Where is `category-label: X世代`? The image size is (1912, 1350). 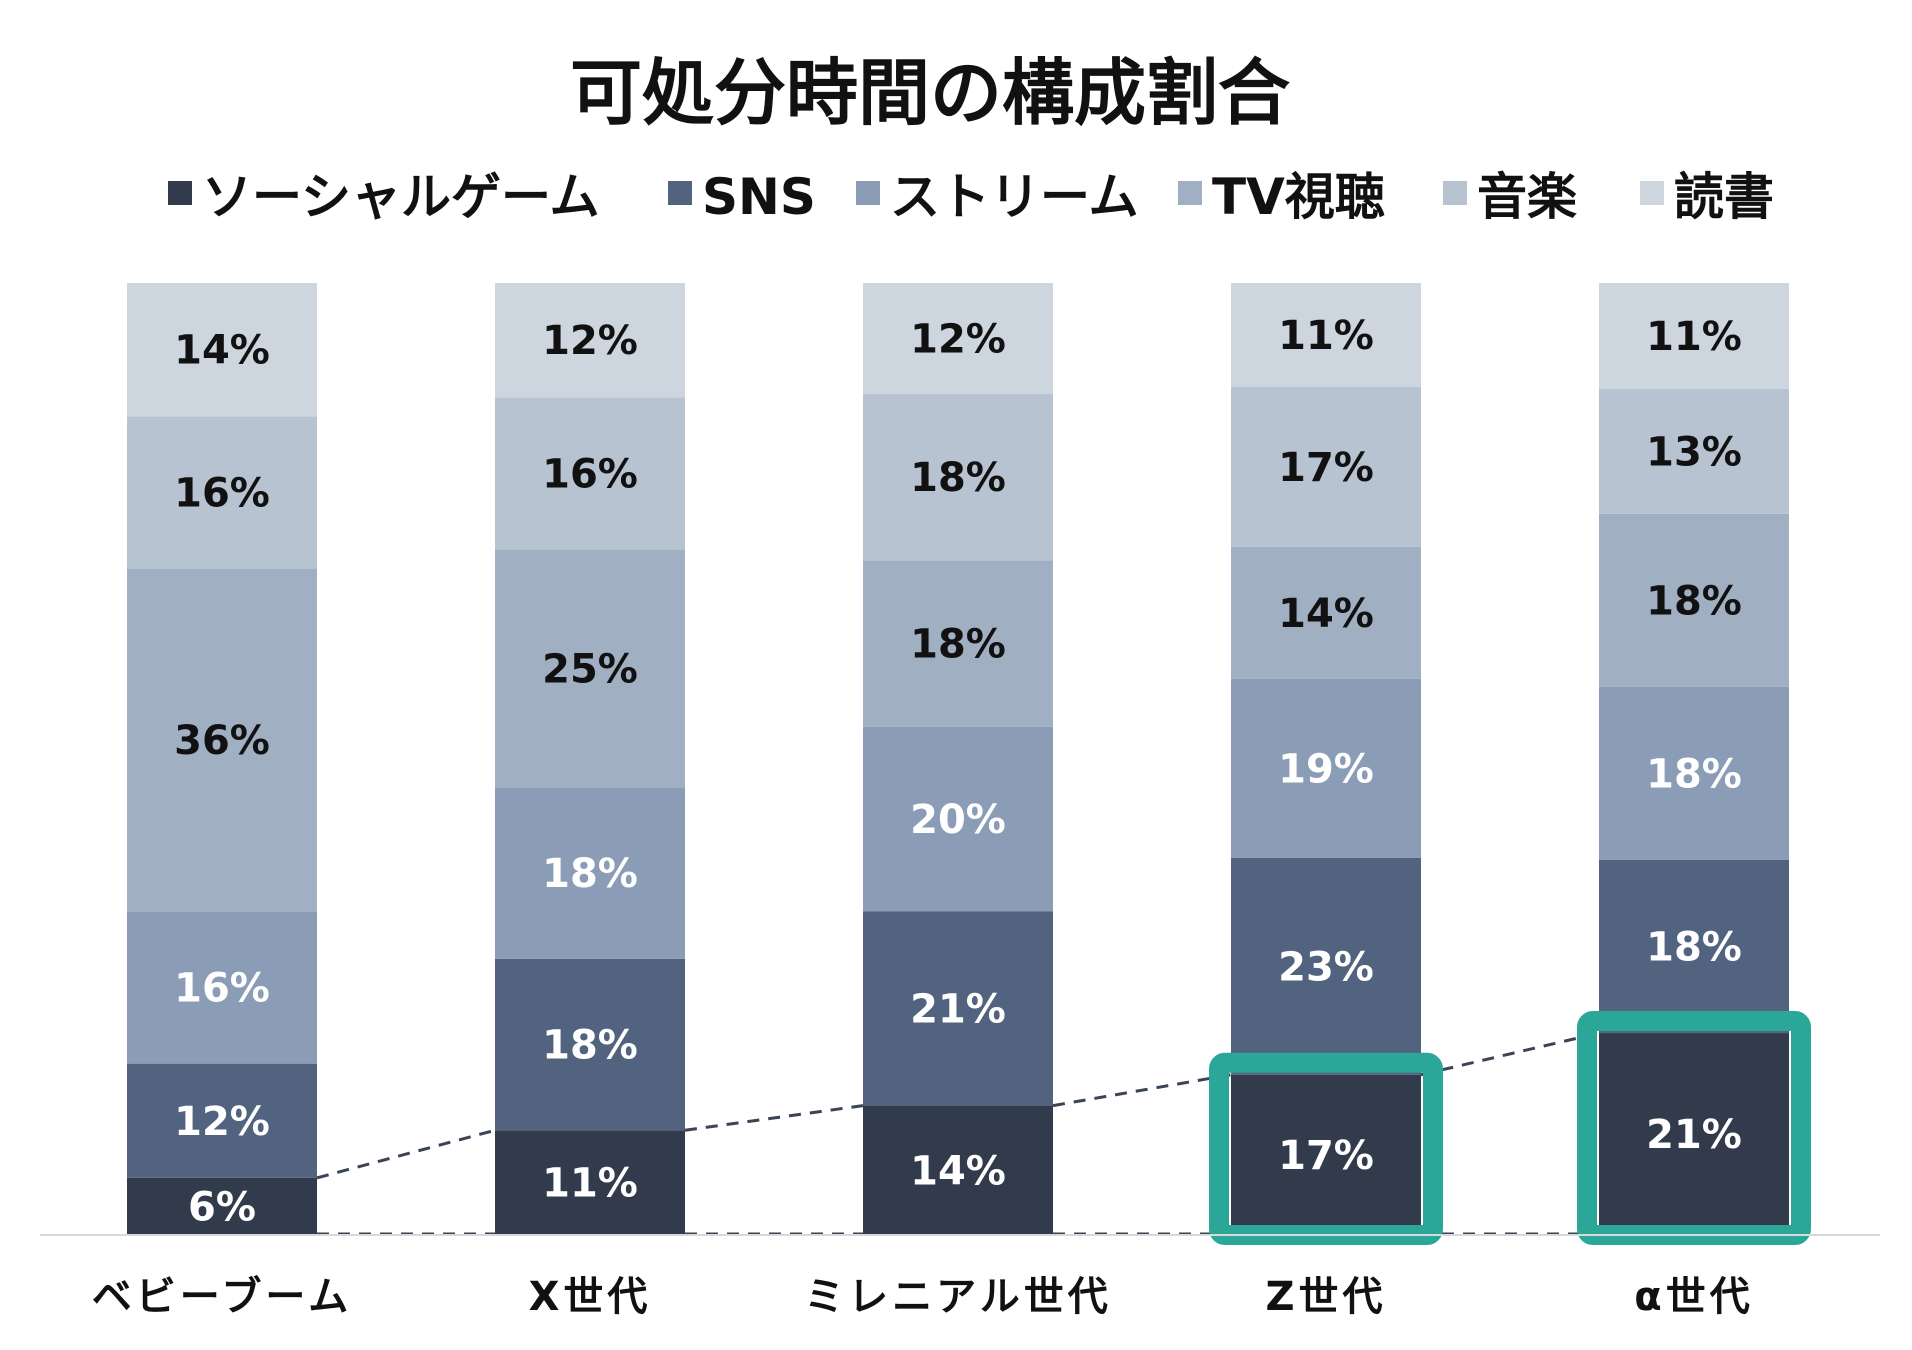
category-label: X世代 is located at coordinates (590, 1297).